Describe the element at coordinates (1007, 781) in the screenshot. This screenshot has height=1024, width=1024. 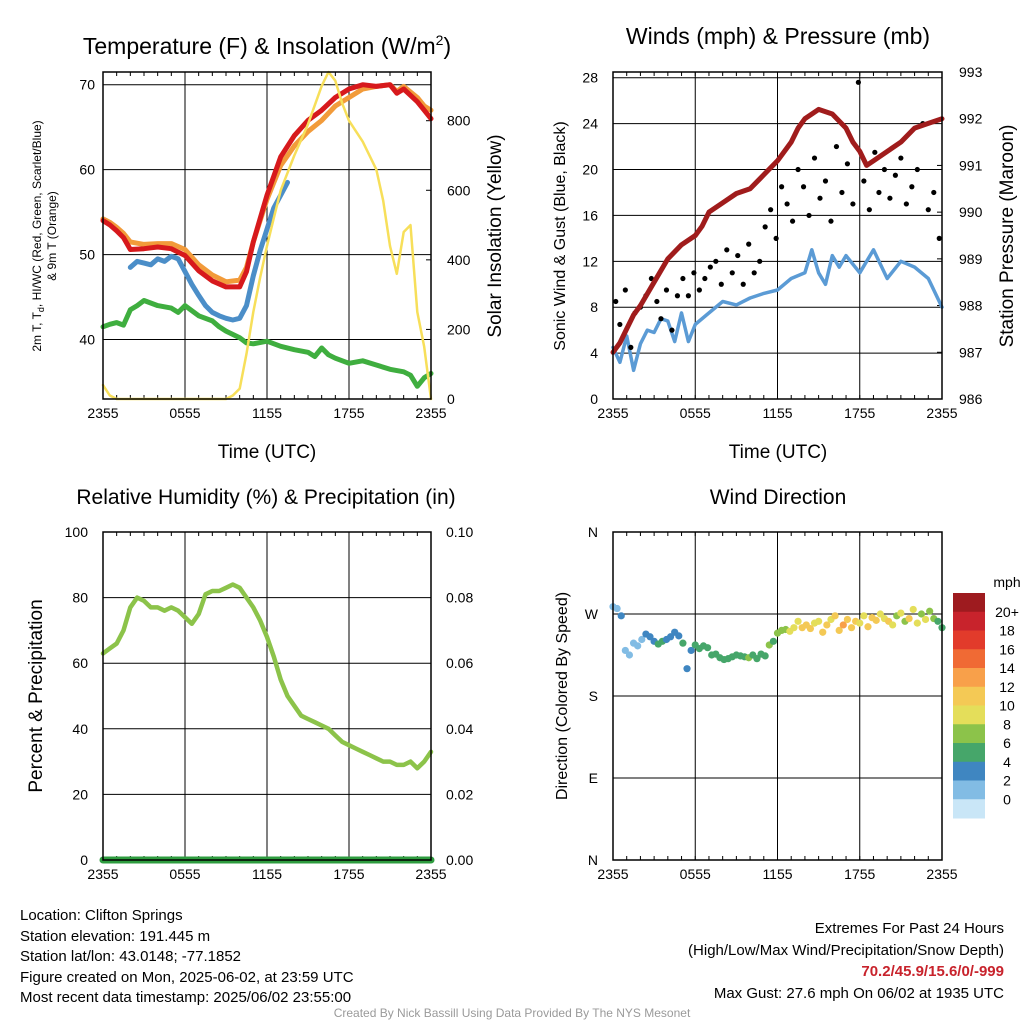
I see `colorbar-label: 2` at that location.